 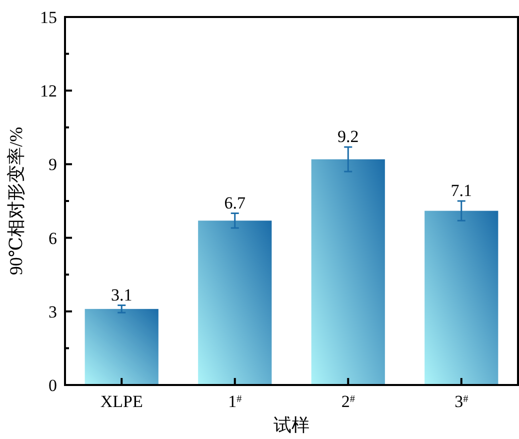 What do you see at coordinates (48, 17) in the screenshot?
I see `y-tick-label: 15` at bounding box center [48, 17].